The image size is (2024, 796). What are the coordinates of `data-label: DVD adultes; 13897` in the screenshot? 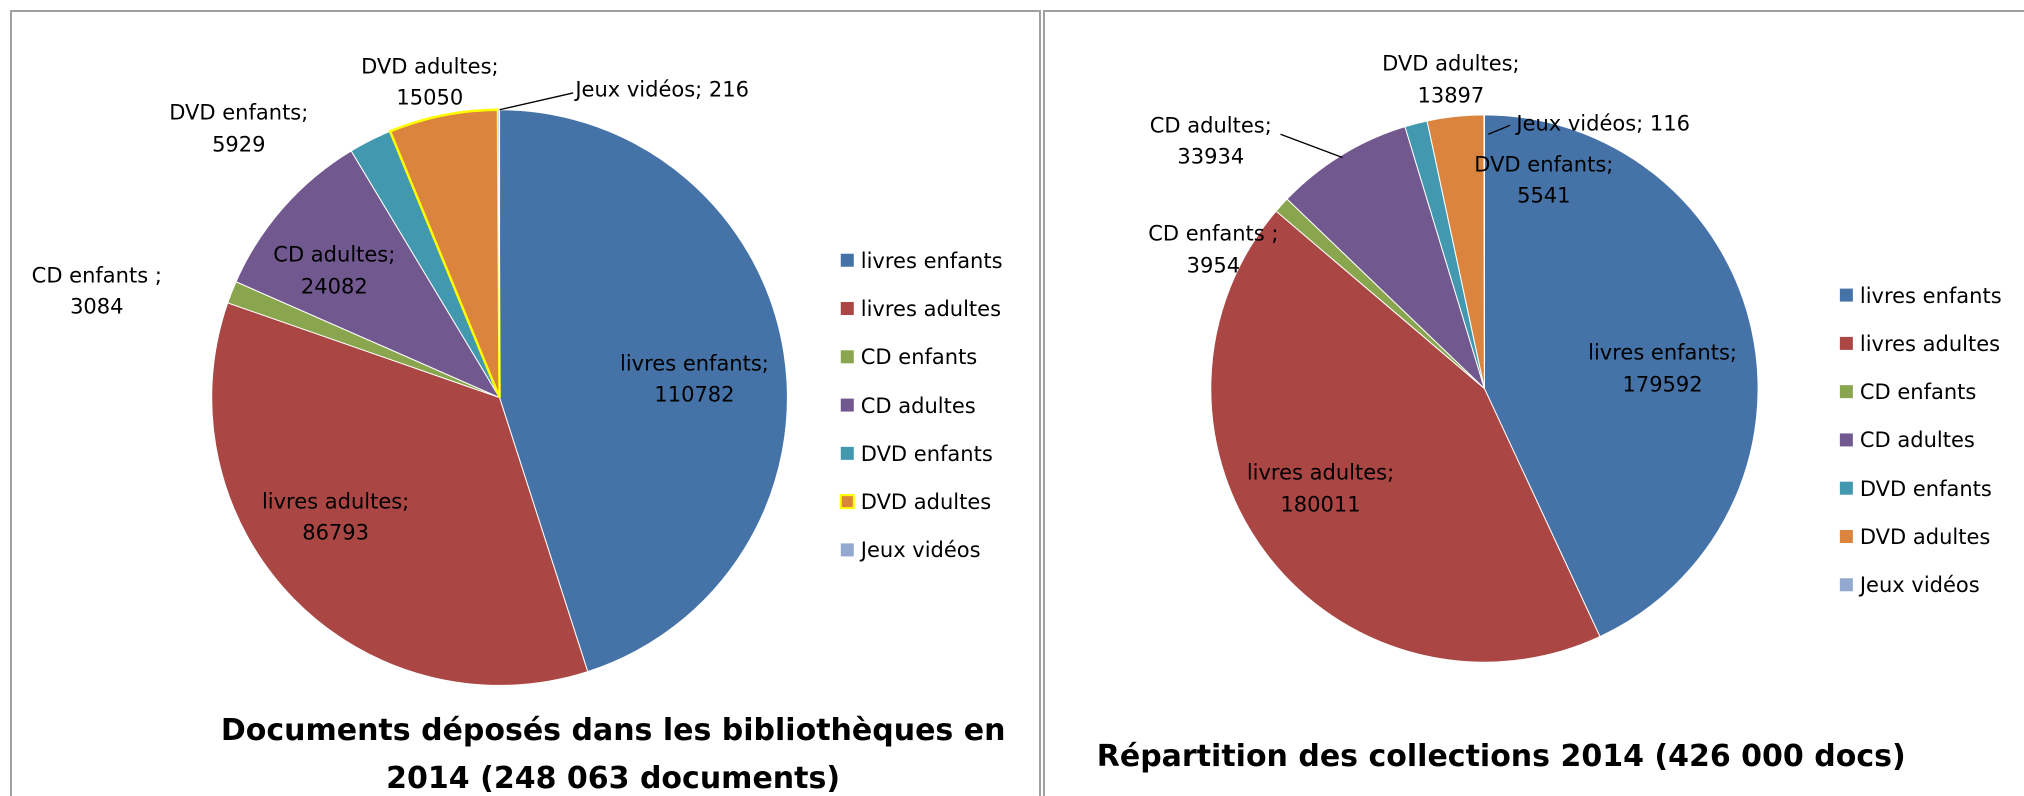 It's located at (1451, 79).